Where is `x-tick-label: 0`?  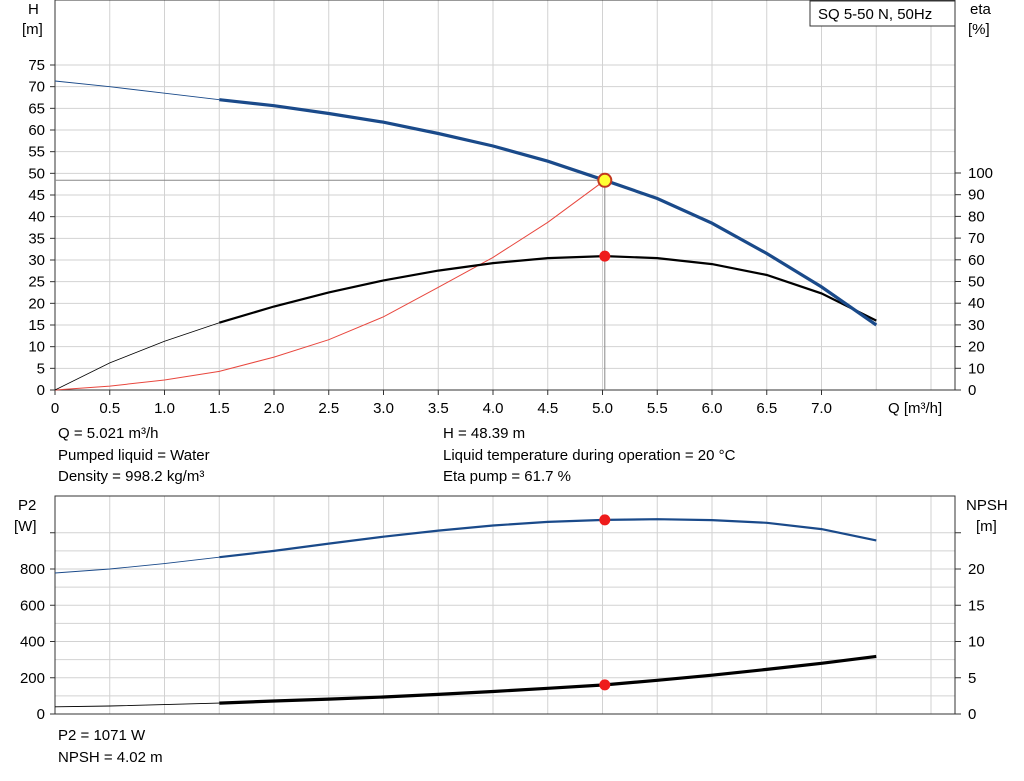 x-tick-label: 0 is located at coordinates (55, 408).